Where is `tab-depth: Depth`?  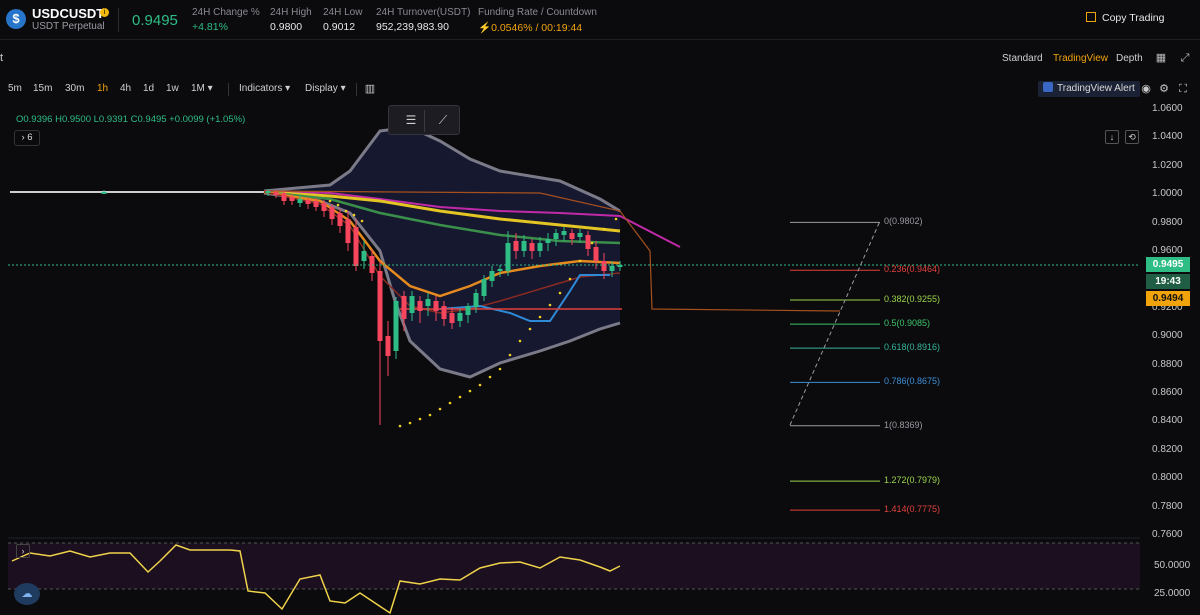 tab-depth: Depth is located at coordinates (1129, 58).